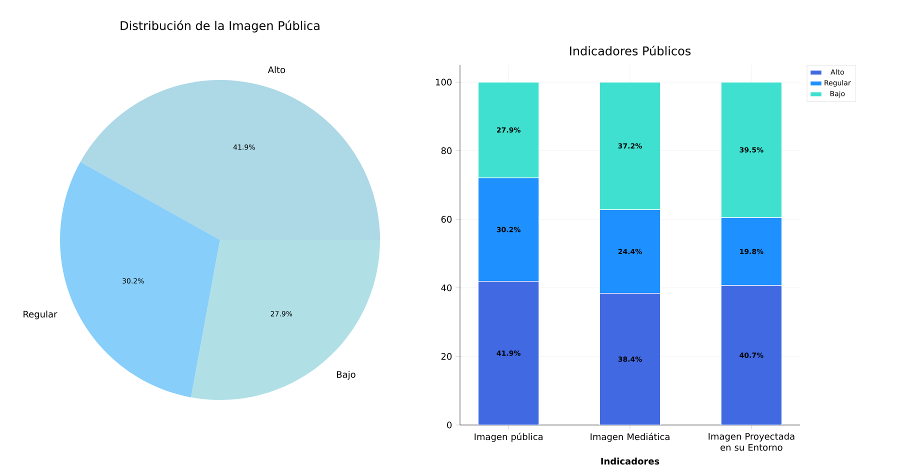 The width and height of the screenshot is (907, 475). What do you see at coordinates (446, 219) in the screenshot?
I see `y-tick-label: 60` at bounding box center [446, 219].